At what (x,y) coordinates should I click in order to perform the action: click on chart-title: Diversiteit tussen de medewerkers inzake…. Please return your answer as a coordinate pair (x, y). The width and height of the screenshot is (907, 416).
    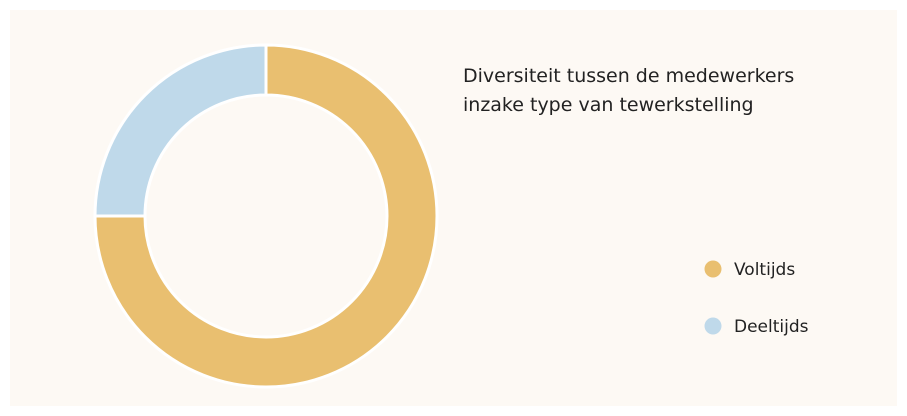
    Looking at the image, I should click on (629, 90).